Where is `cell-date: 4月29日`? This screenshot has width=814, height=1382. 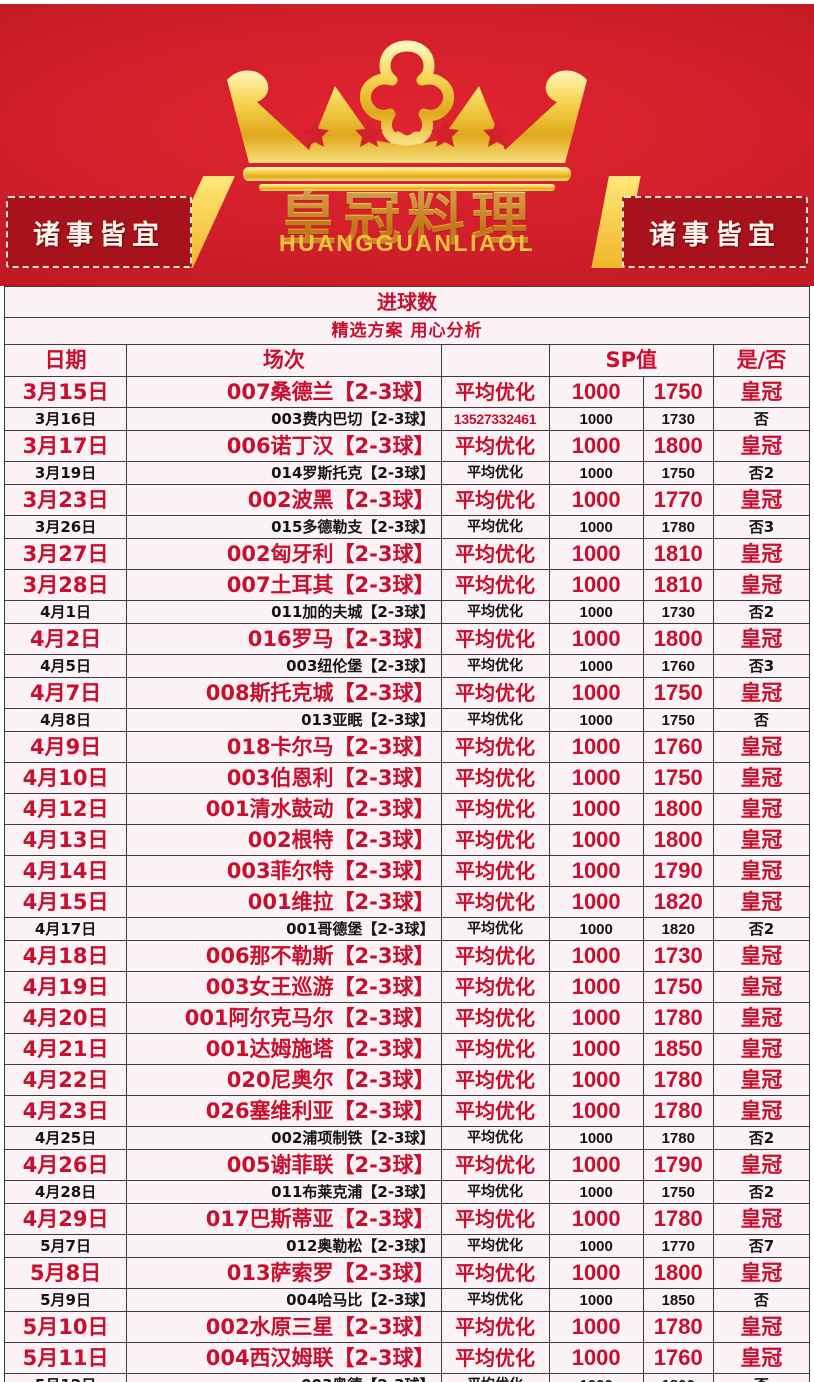 cell-date: 4月29日 is located at coordinates (65, 1219).